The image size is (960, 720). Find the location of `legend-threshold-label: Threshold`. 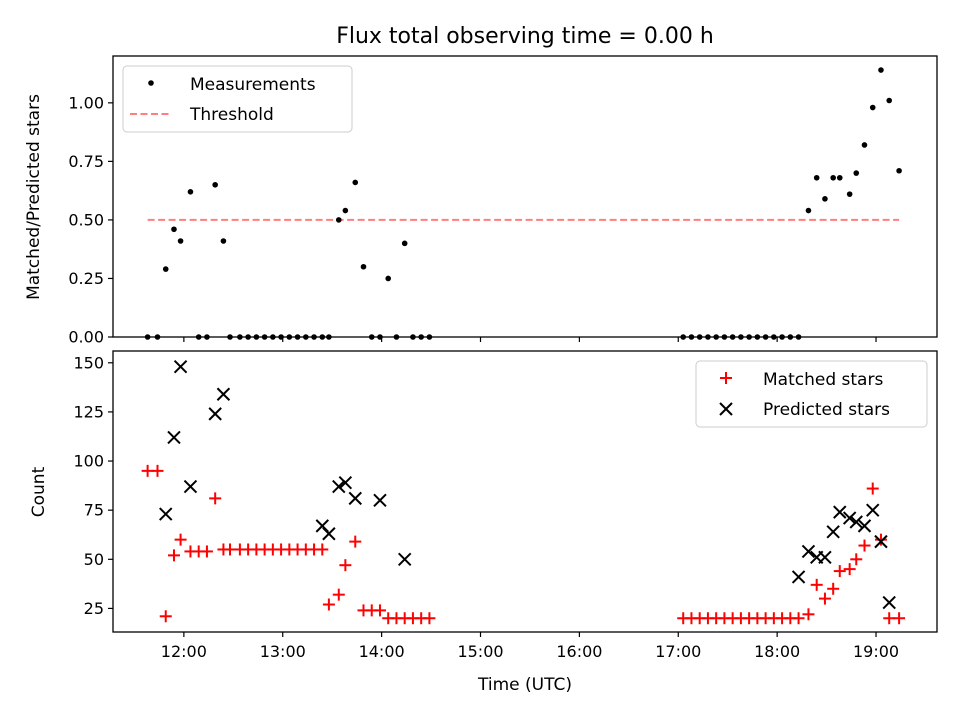

legend-threshold-label: Threshold is located at coordinates (231, 115).